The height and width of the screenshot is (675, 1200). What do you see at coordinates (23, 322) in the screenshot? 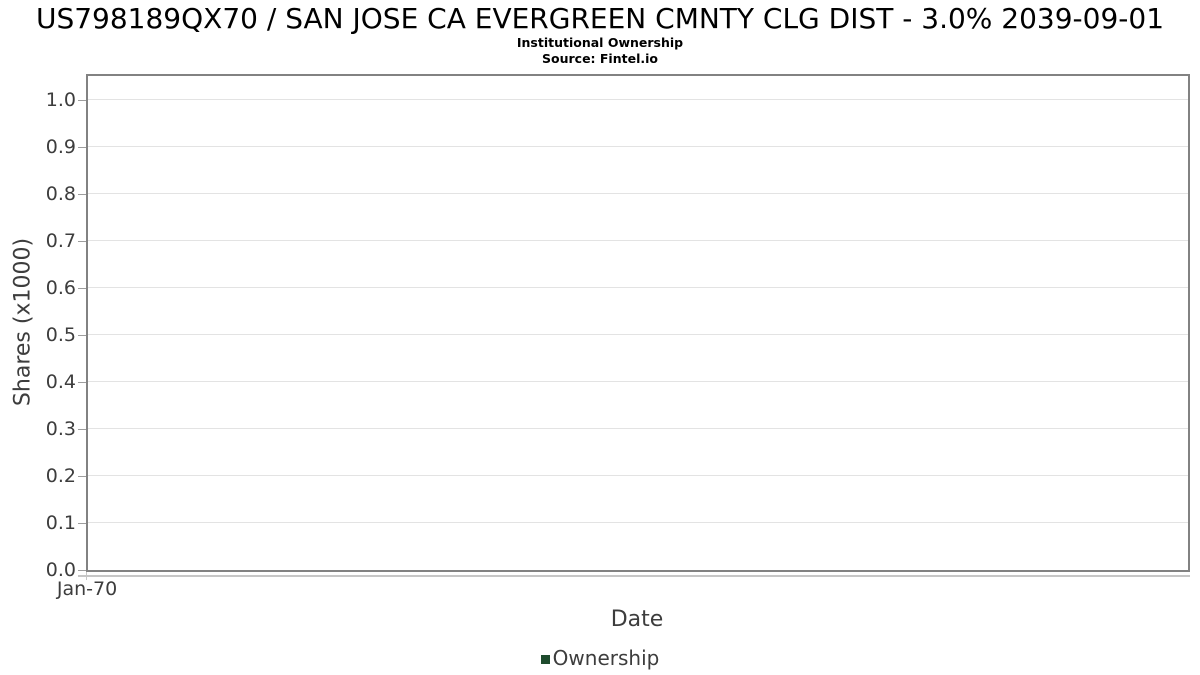
I see `y-axis-label: Shares (x1000)` at bounding box center [23, 322].